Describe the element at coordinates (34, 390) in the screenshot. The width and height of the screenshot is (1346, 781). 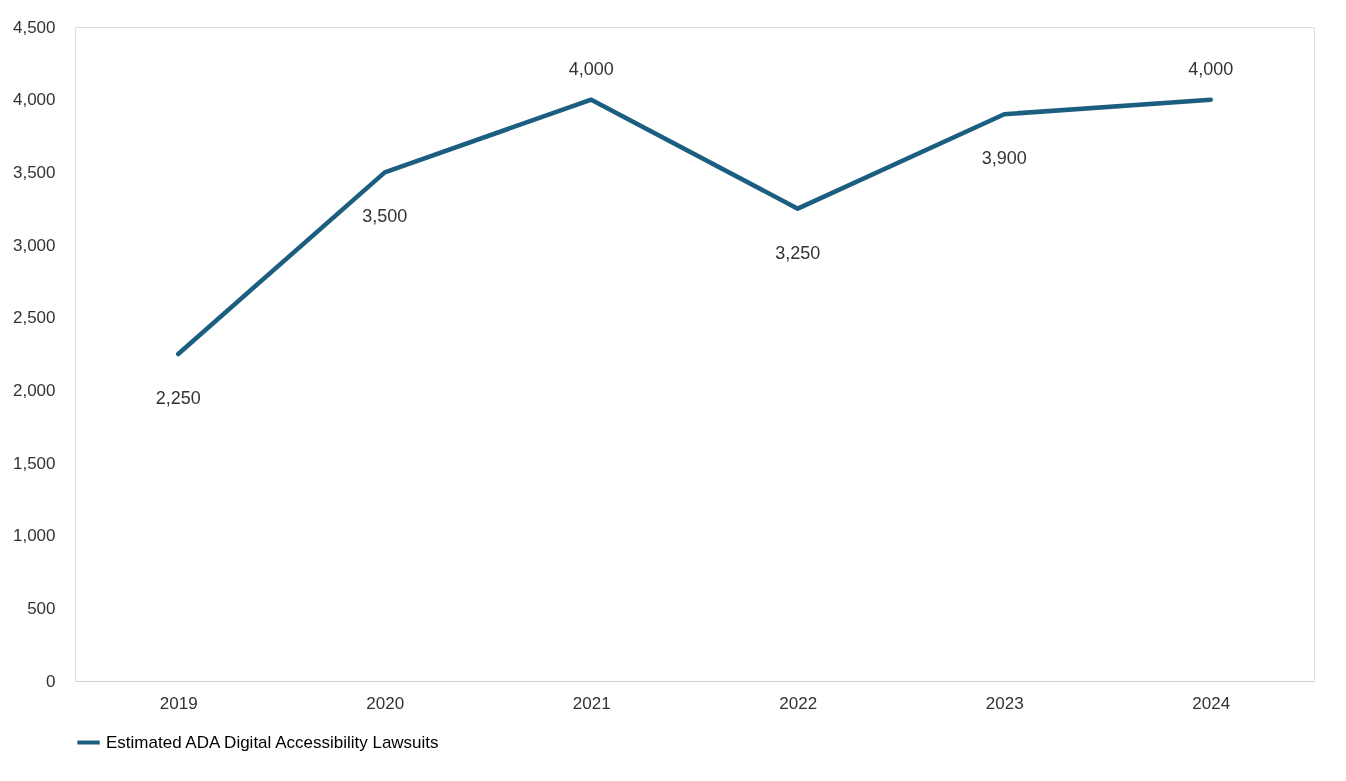
I see `y-tick-label: 2,000` at that location.